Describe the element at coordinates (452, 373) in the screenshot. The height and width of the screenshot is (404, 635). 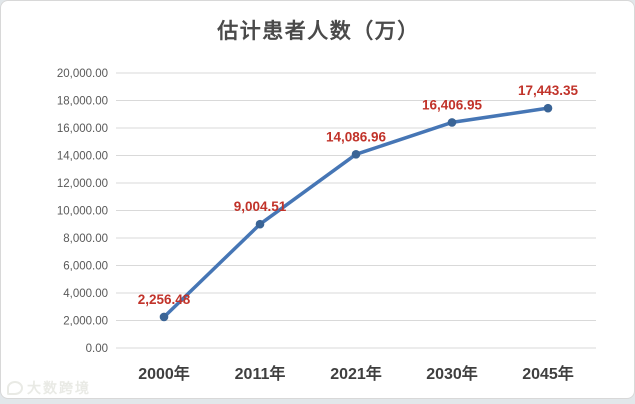
I see `x-tick-label: 2030年` at that location.